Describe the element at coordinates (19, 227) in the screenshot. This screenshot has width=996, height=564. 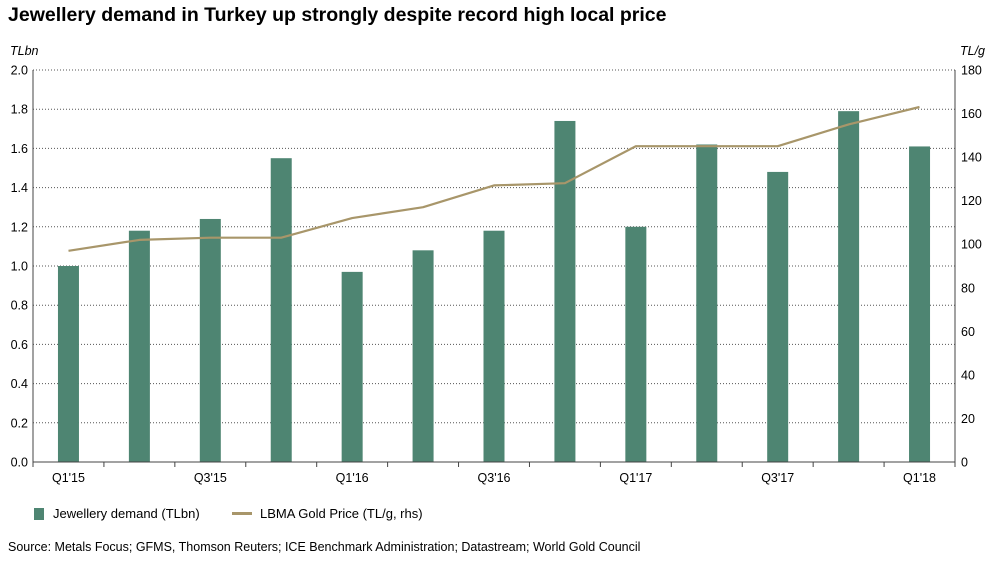
I see `y-left-tick-label: 1.2` at that location.